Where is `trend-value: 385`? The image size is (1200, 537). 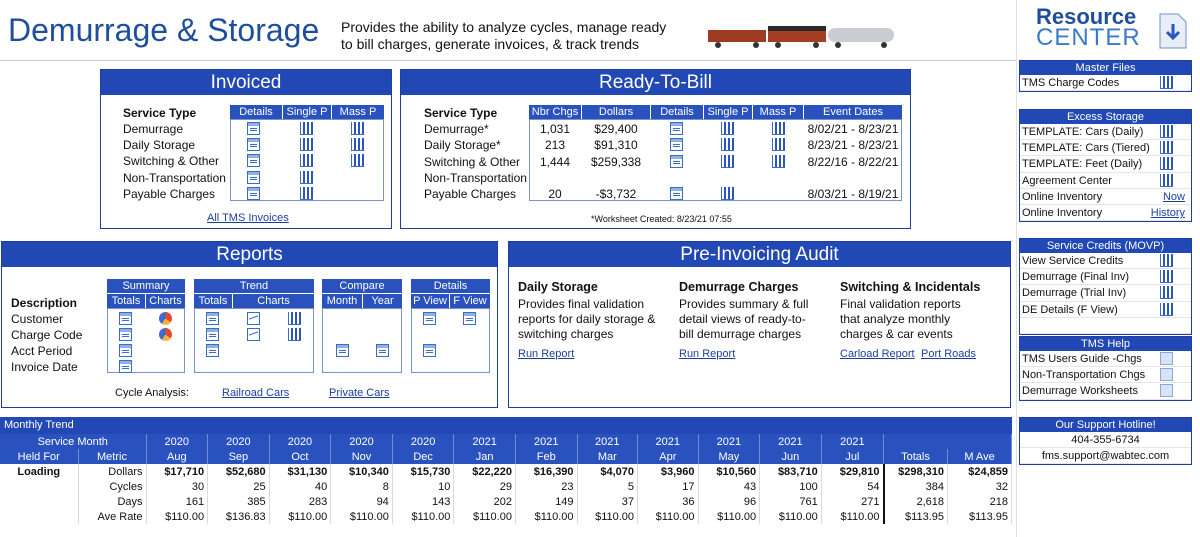
trend-value: 385 is located at coordinates (238, 501).